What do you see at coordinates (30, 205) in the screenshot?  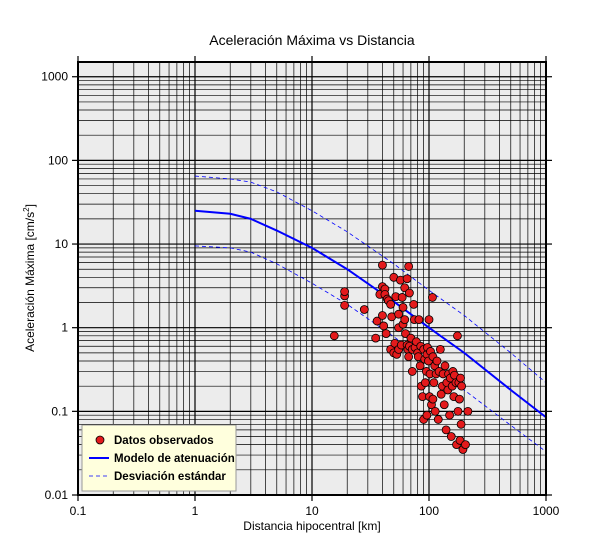 I see `y-axis-label-end: ]` at bounding box center [30, 205].